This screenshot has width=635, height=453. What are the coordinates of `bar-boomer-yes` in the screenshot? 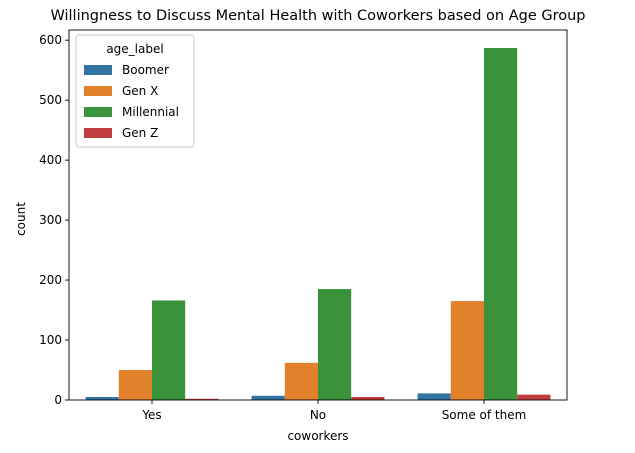 It's located at (102, 398).